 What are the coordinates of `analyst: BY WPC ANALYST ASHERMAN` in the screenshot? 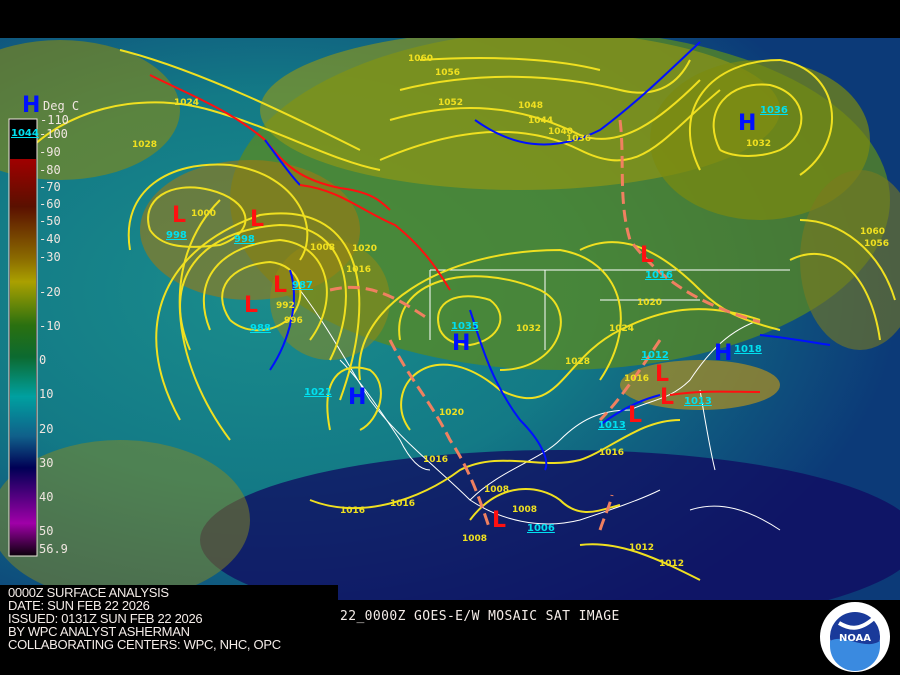 It's located at (99, 631).